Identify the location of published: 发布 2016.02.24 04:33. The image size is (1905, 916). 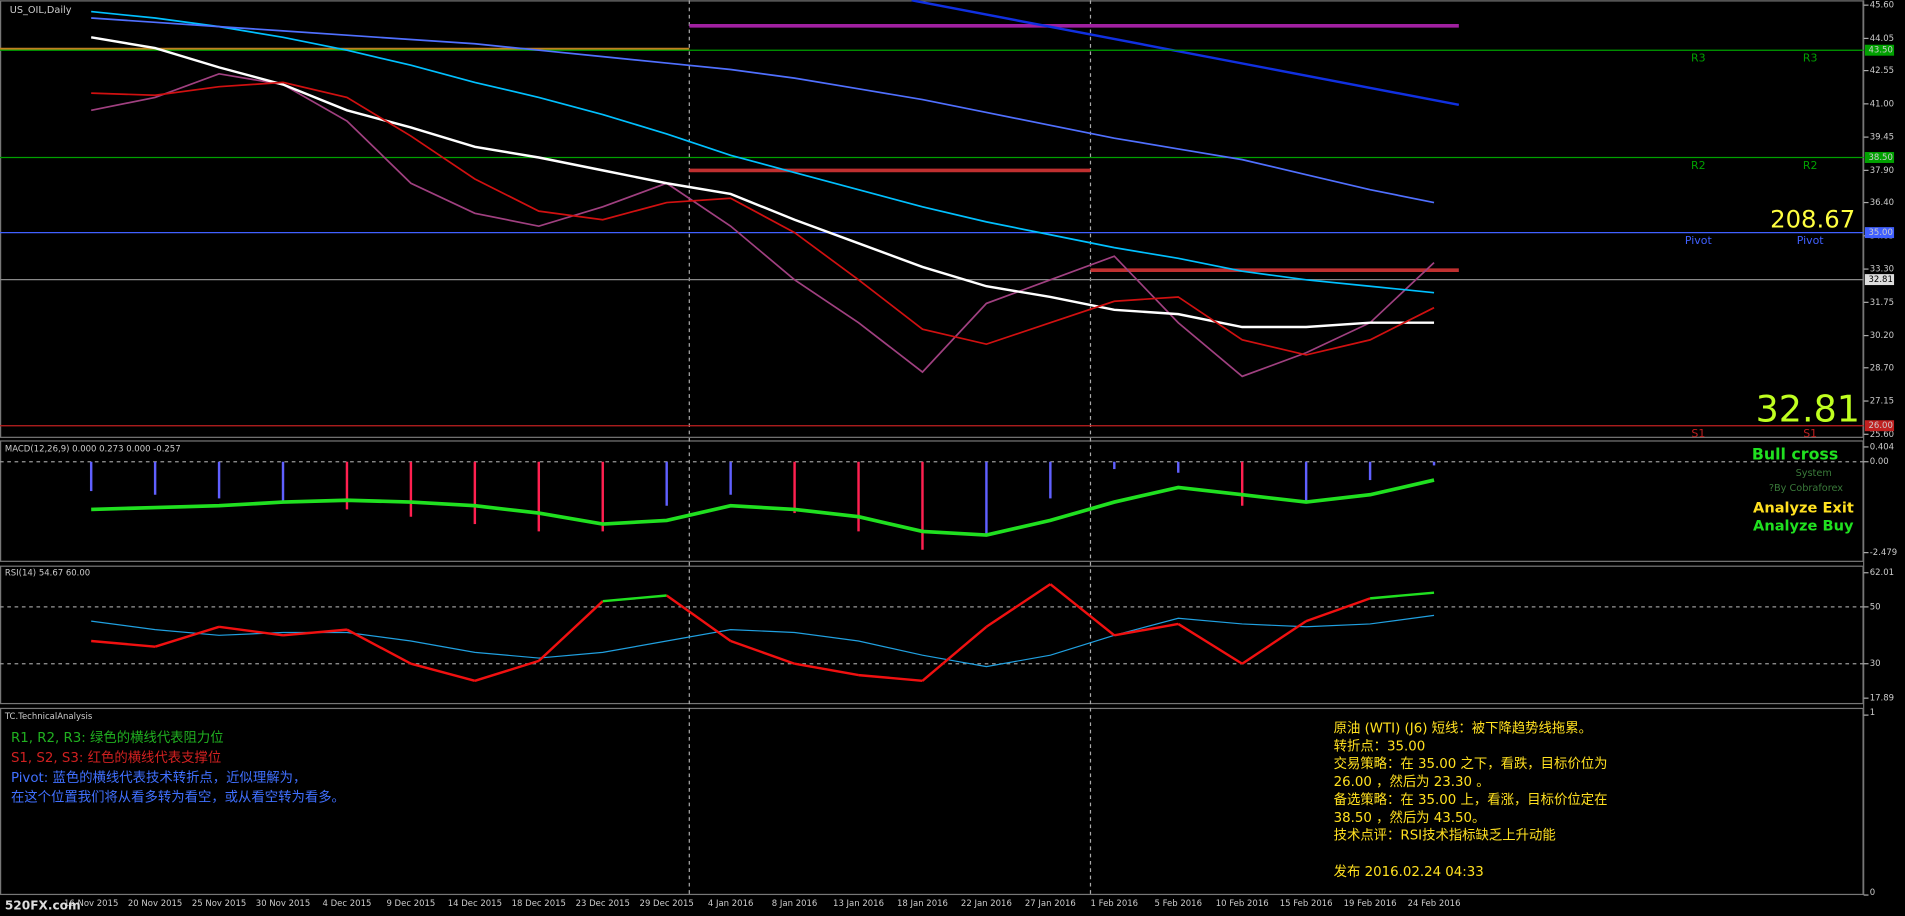
(1409, 872).